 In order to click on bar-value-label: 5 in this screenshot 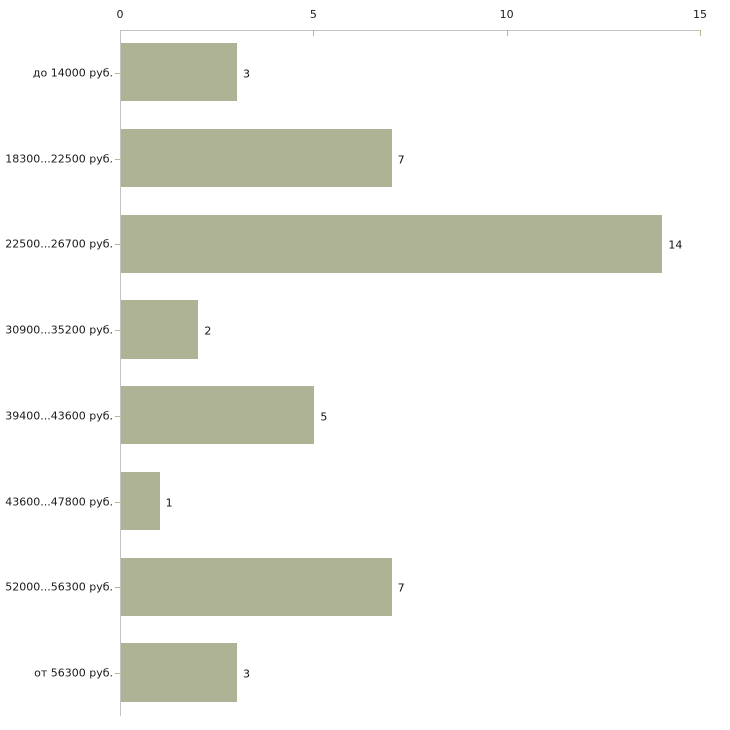, I will do `click(324, 417)`.